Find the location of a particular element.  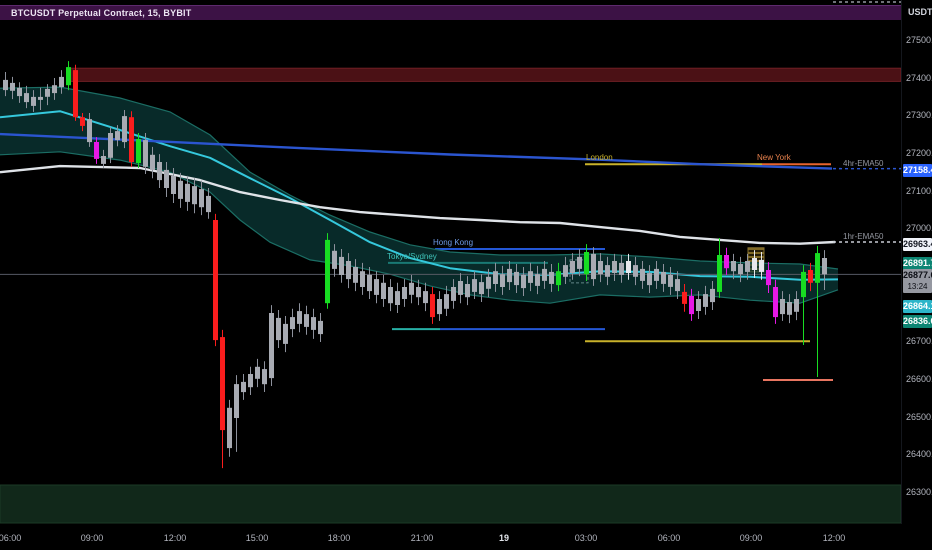

price-tick-label: 26400.0 is located at coordinates (919, 454).